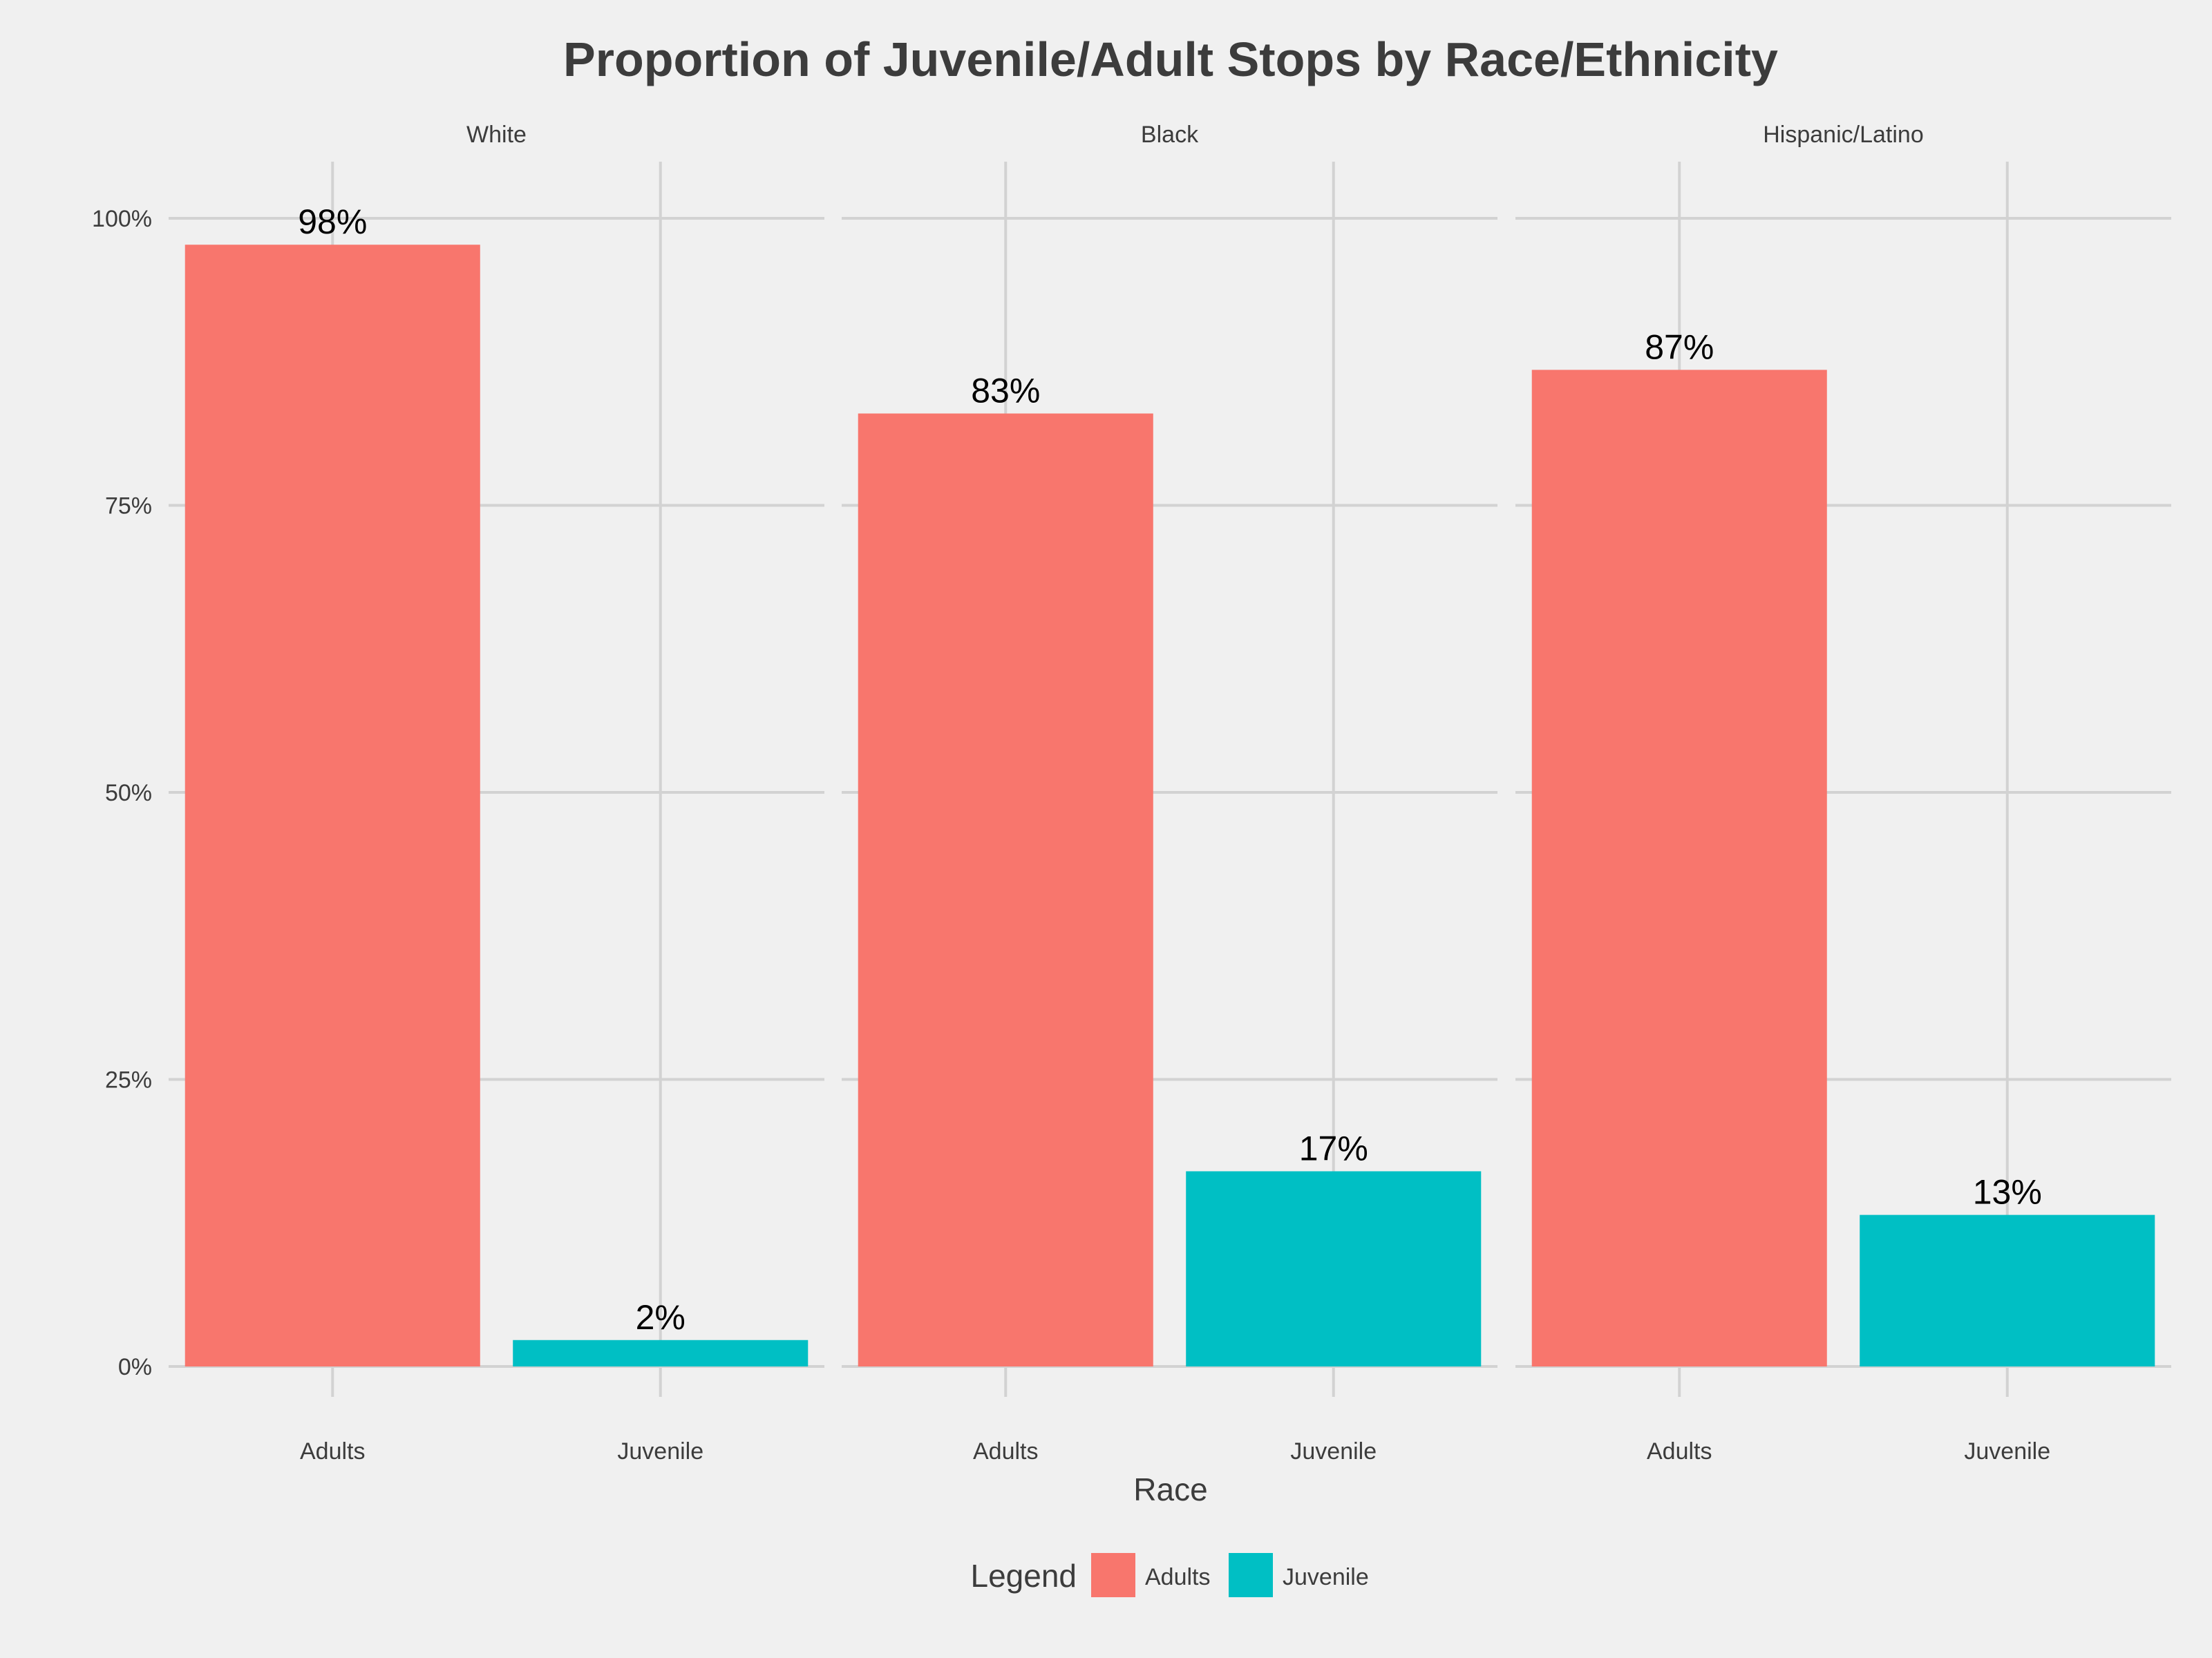 The height and width of the screenshot is (1658, 2212). I want to click on y-tick-label: 25%, so click(128, 1080).